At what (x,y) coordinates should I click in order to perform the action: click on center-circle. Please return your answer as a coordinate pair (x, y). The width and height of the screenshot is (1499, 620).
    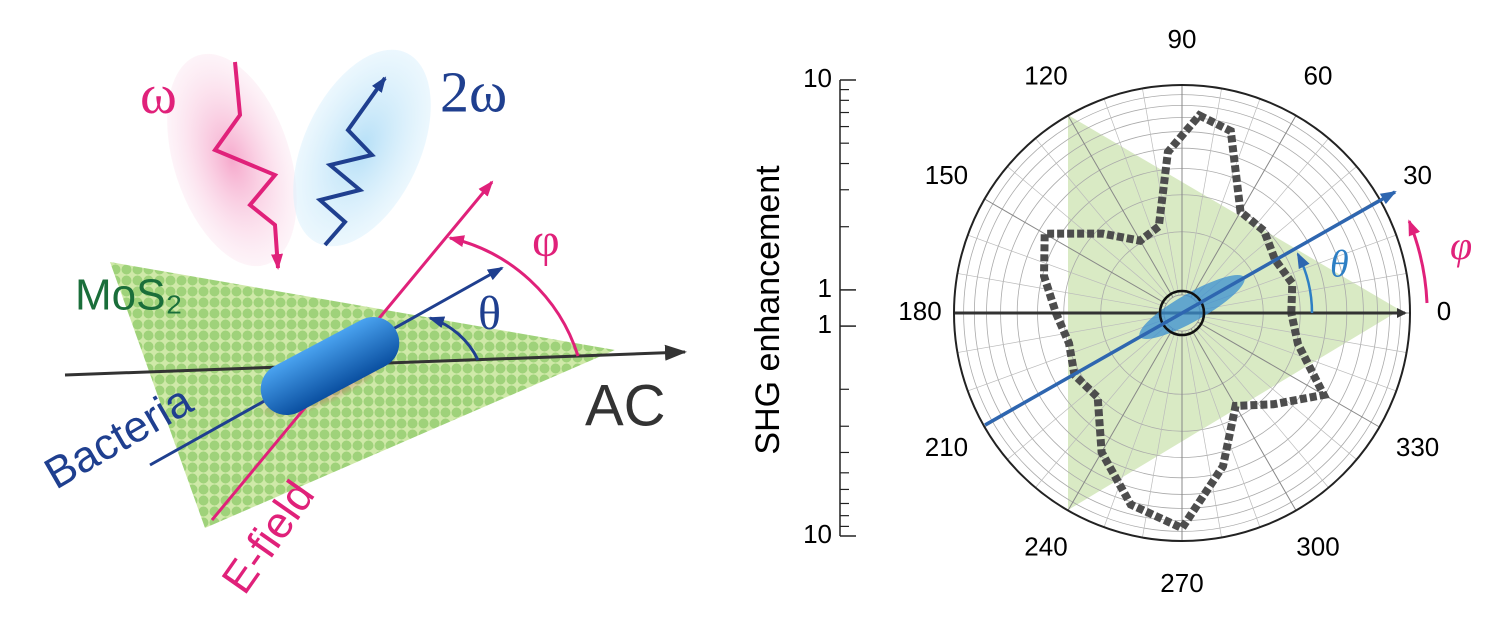
    Looking at the image, I should click on (1182, 313).